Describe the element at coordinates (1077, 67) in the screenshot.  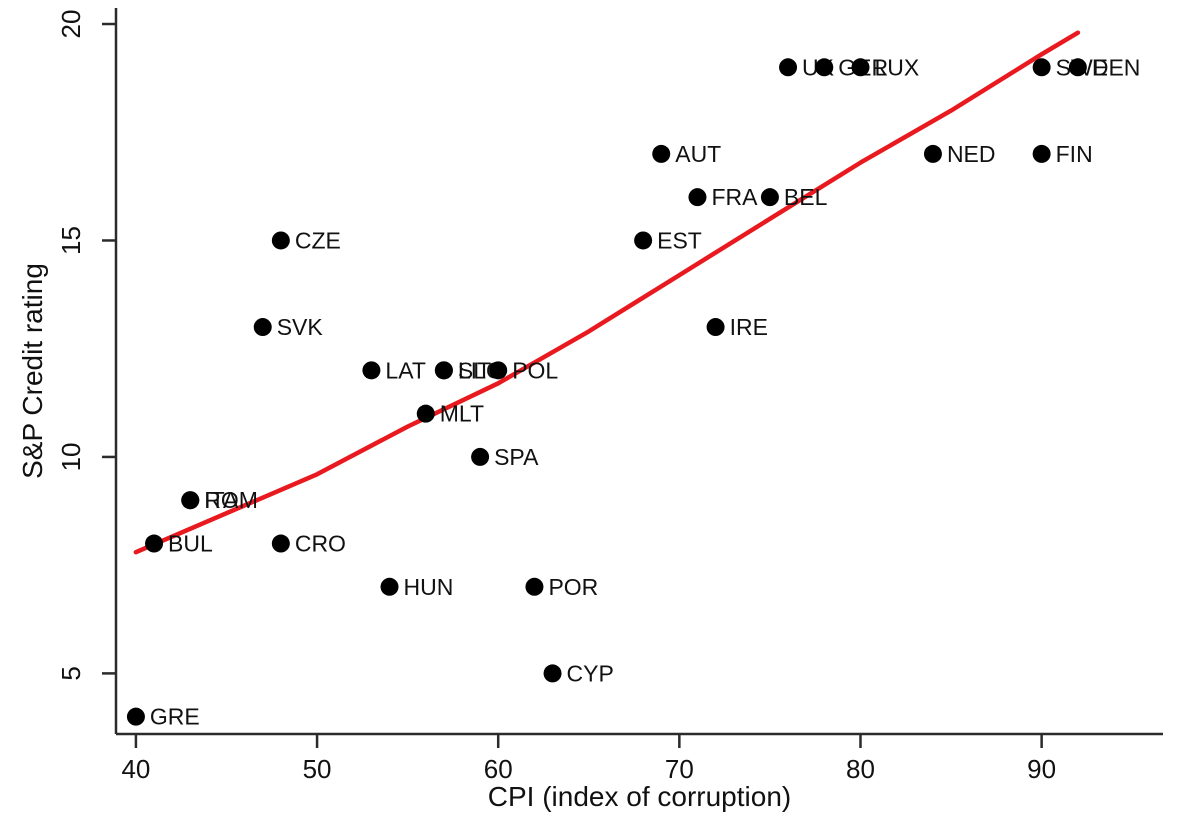
I see `data-point-DEN` at that location.